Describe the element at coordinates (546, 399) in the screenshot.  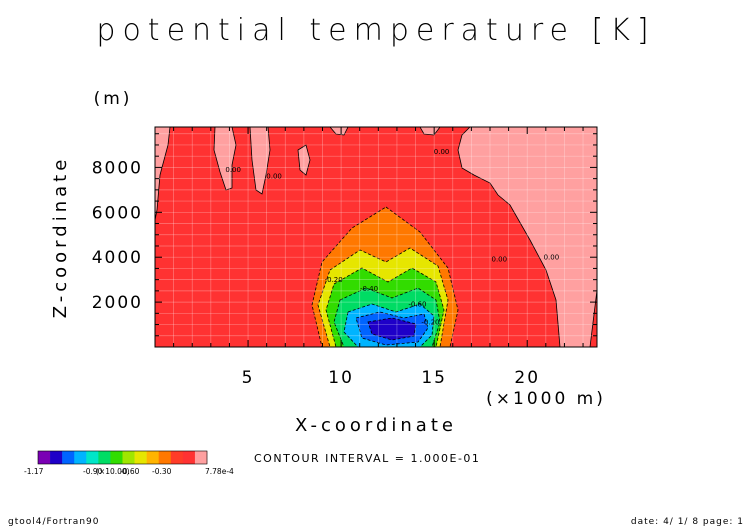
I see `x-unit-label: (×1000 m)` at that location.